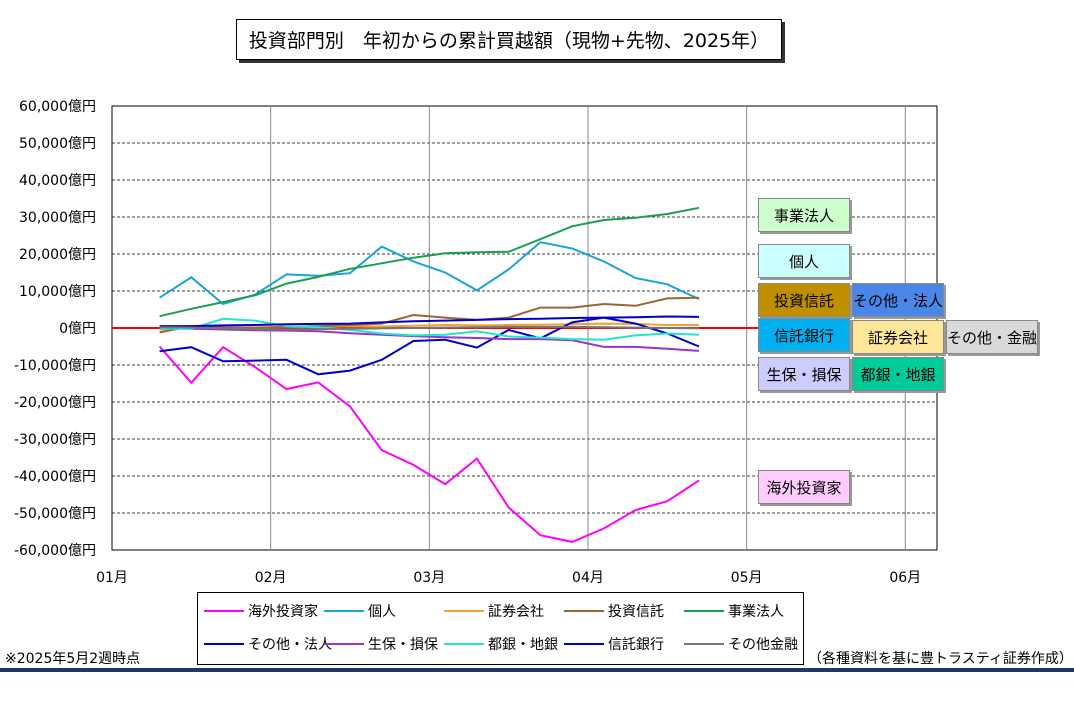 Image resolution: width=1074 pixels, height=707 pixels. What do you see at coordinates (57, 107) in the screenshot?
I see `y-tick-label: 60,000億円` at bounding box center [57, 107].